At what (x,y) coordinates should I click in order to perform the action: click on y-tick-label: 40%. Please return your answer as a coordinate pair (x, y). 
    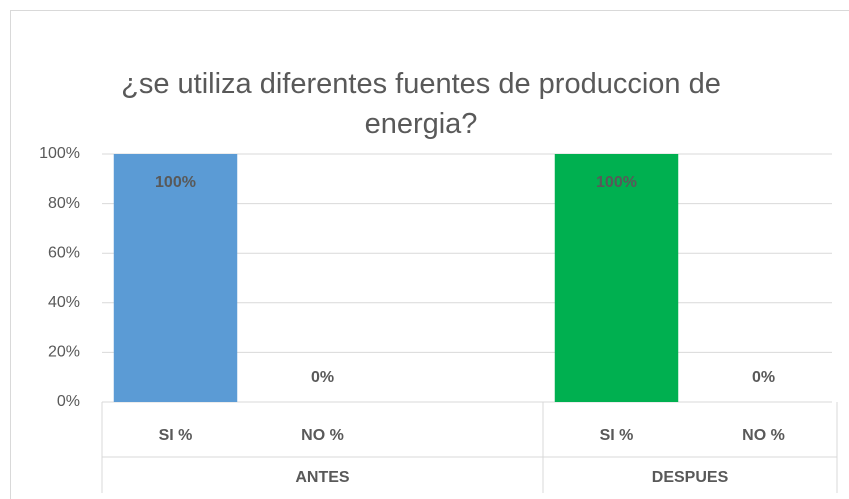
    Looking at the image, I should click on (64, 302).